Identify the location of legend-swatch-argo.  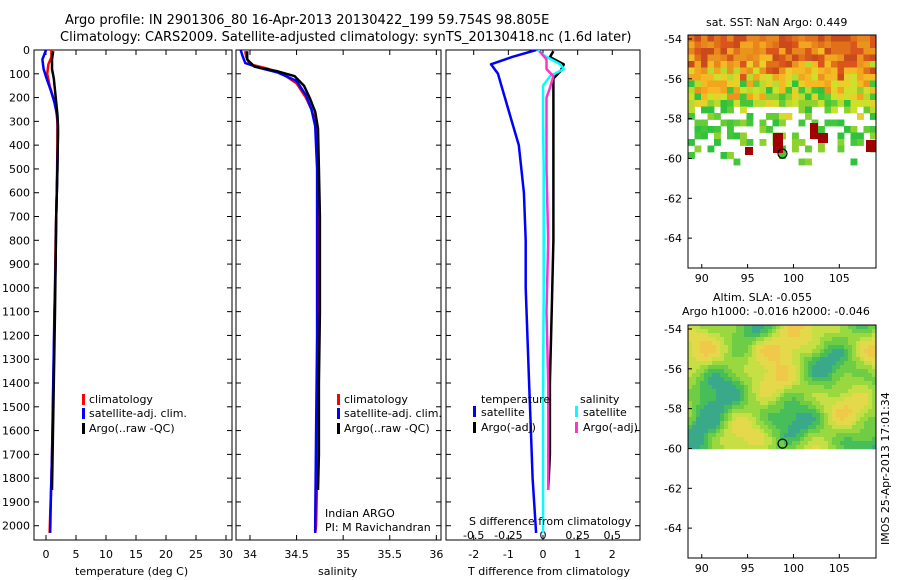
(83, 428).